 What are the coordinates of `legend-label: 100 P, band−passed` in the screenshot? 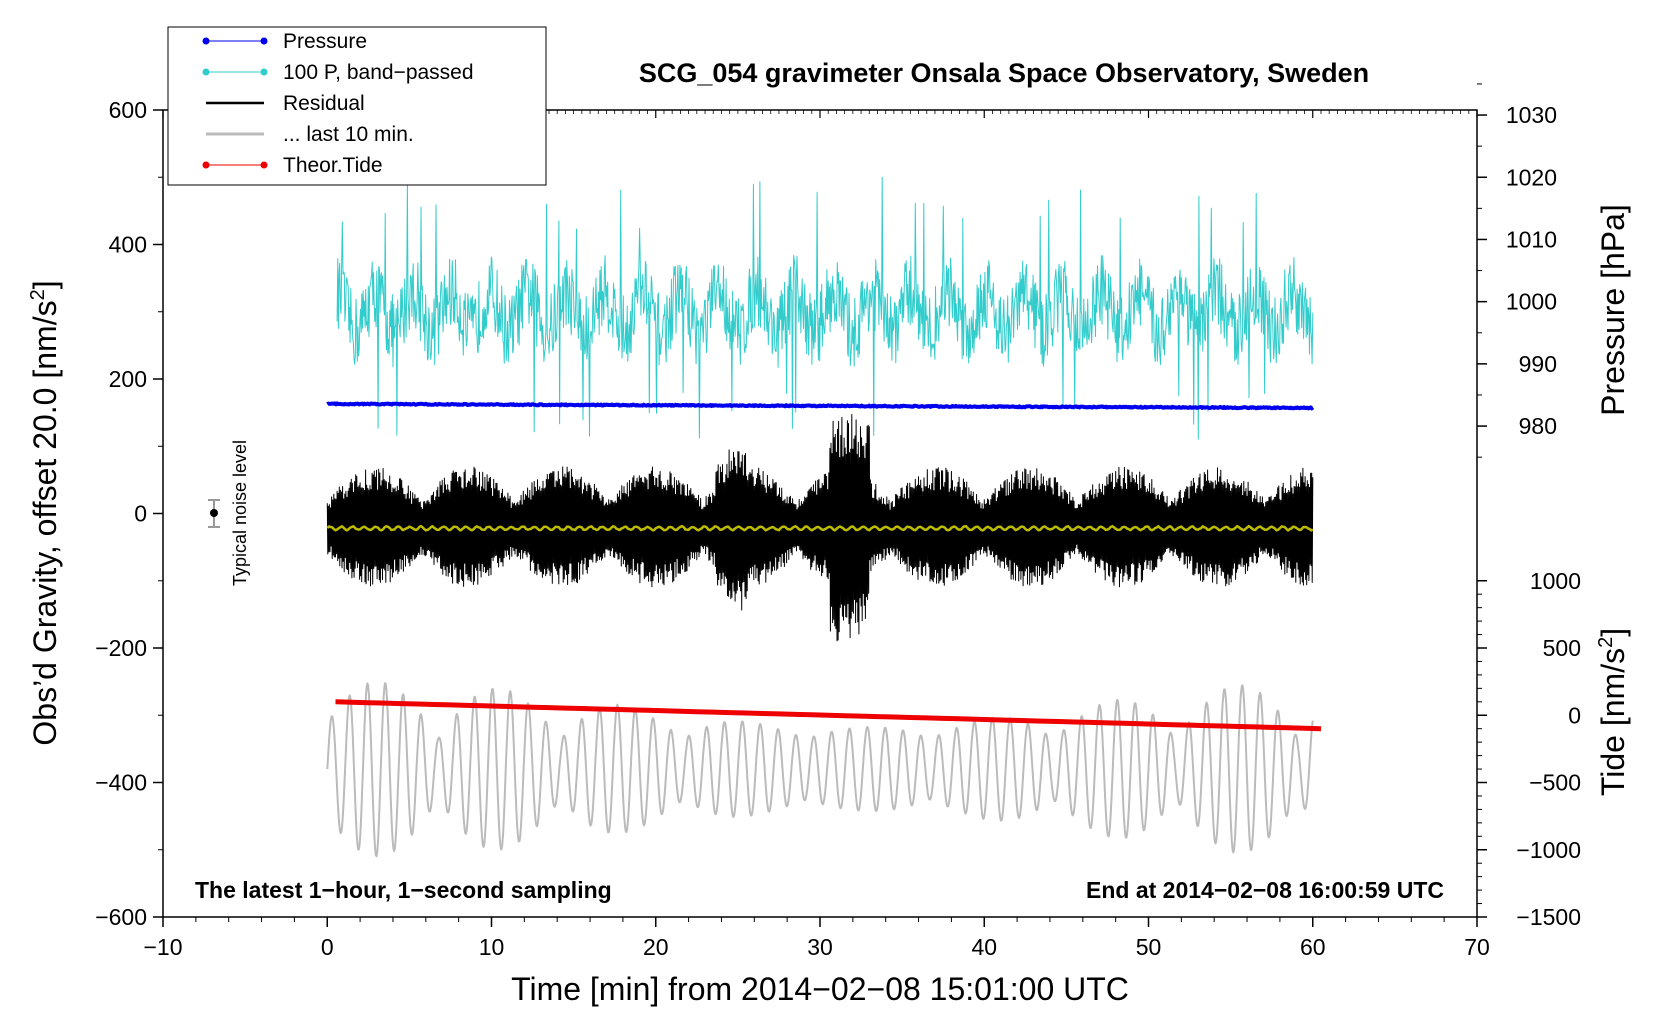 It's located at (378, 72).